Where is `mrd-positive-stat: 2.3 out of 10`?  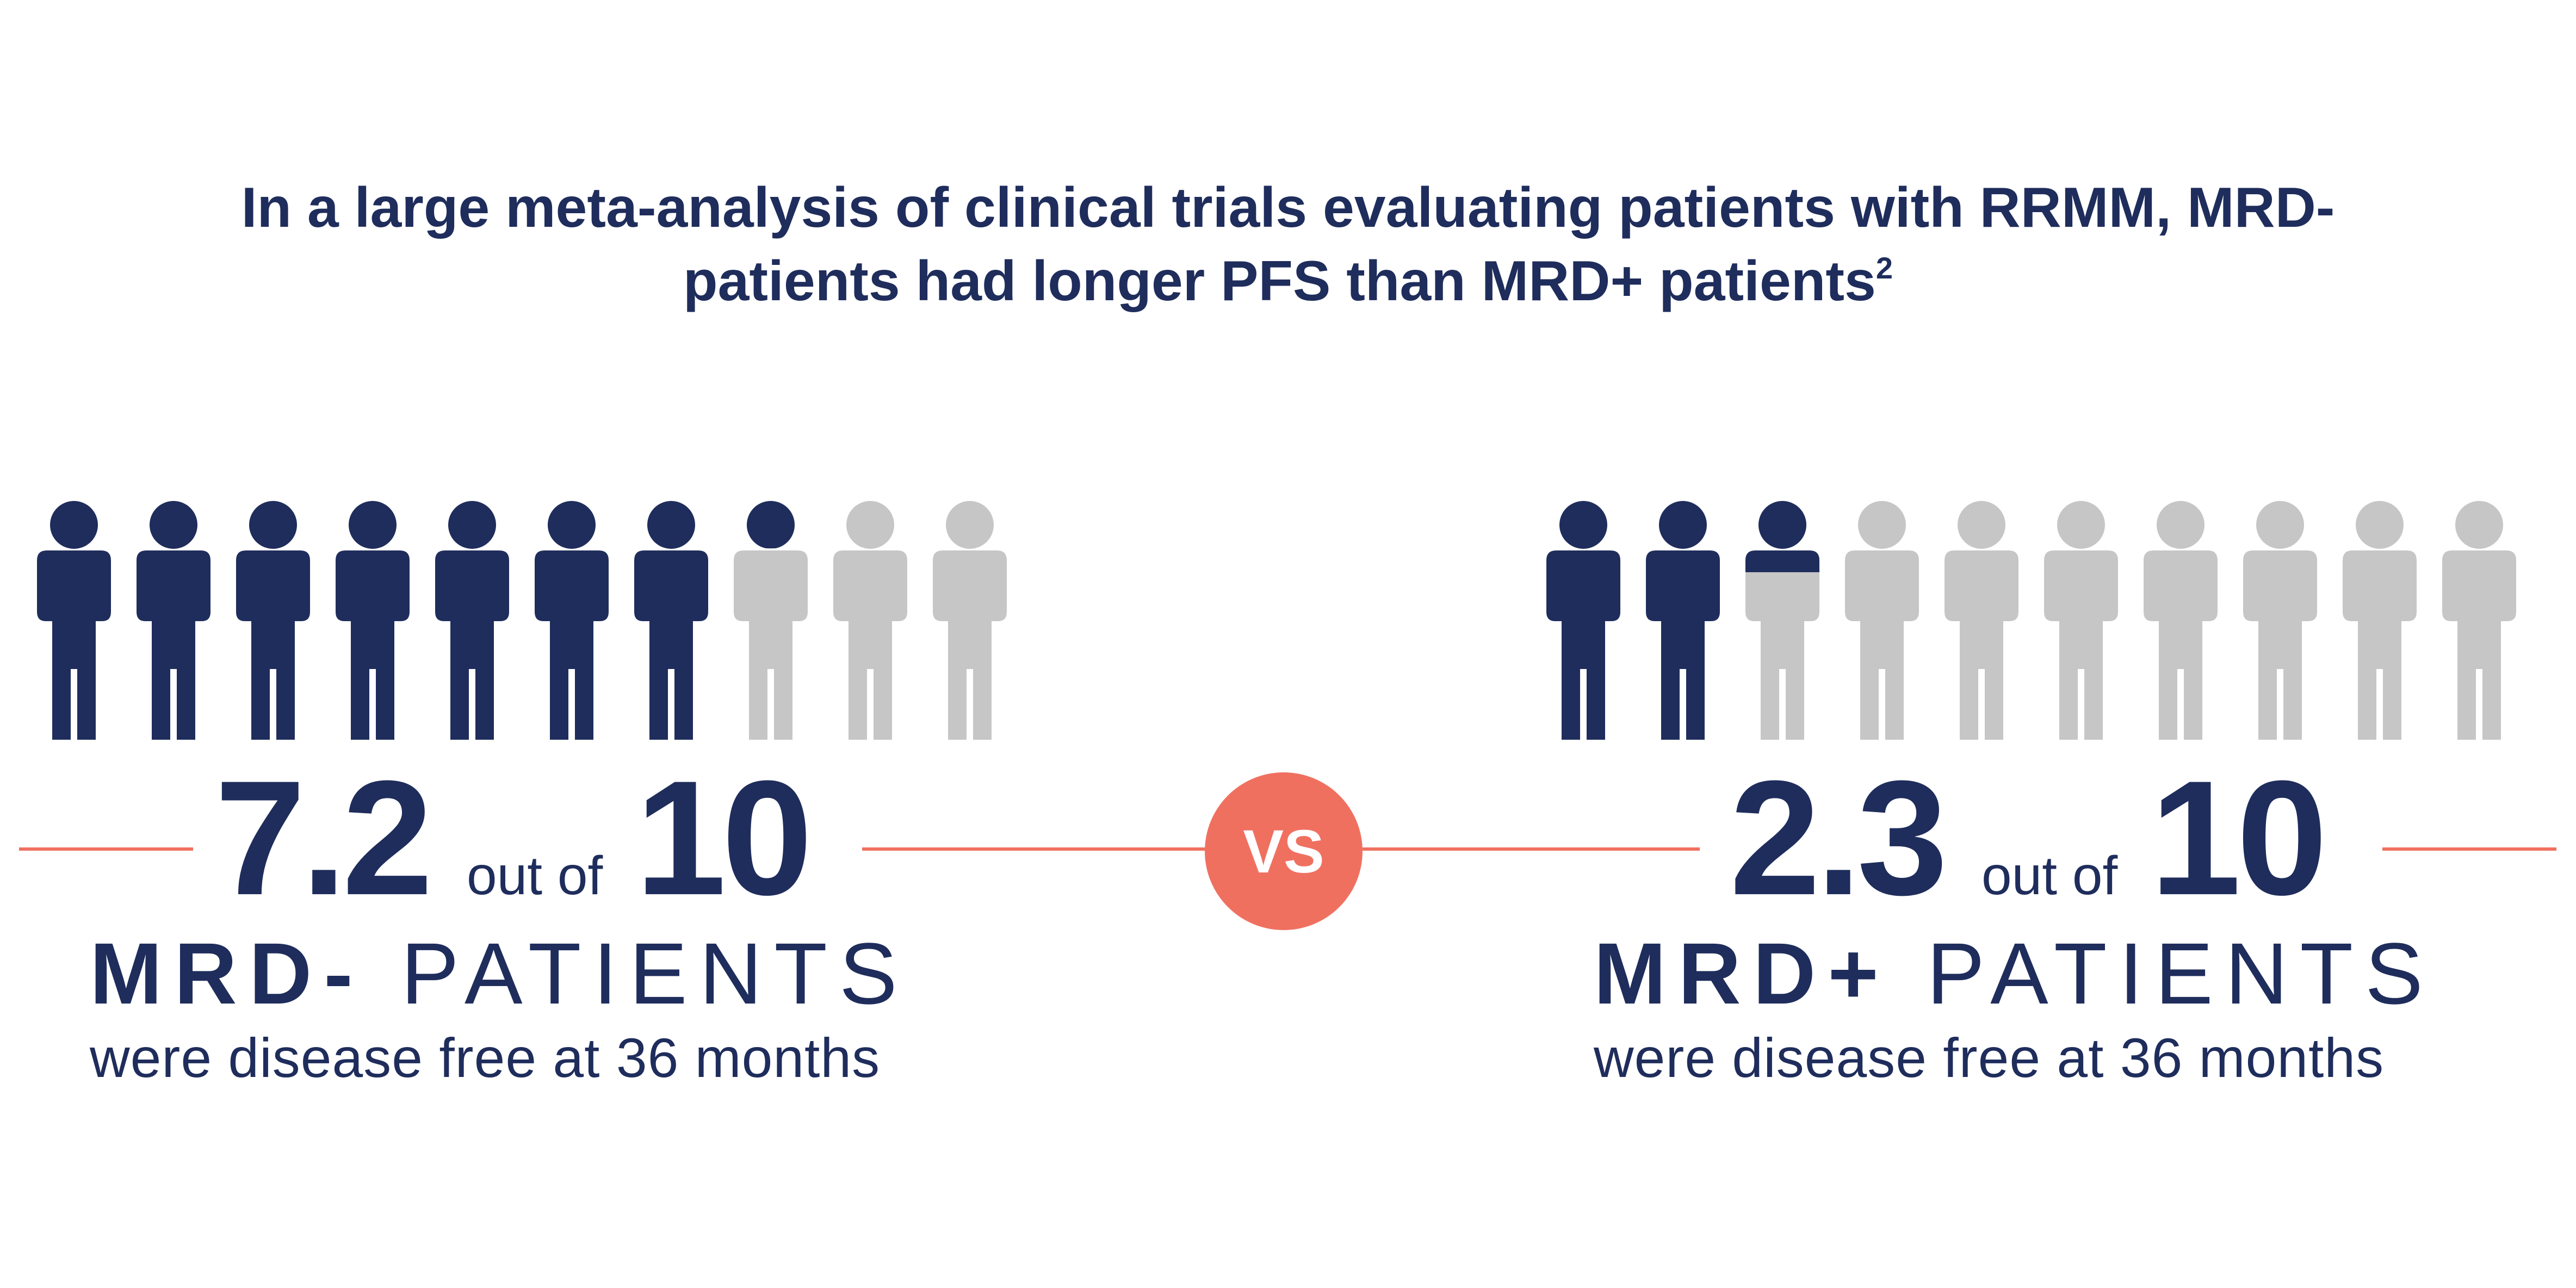
mrd-positive-stat: 2.3 out of 10 is located at coordinates (2028, 837).